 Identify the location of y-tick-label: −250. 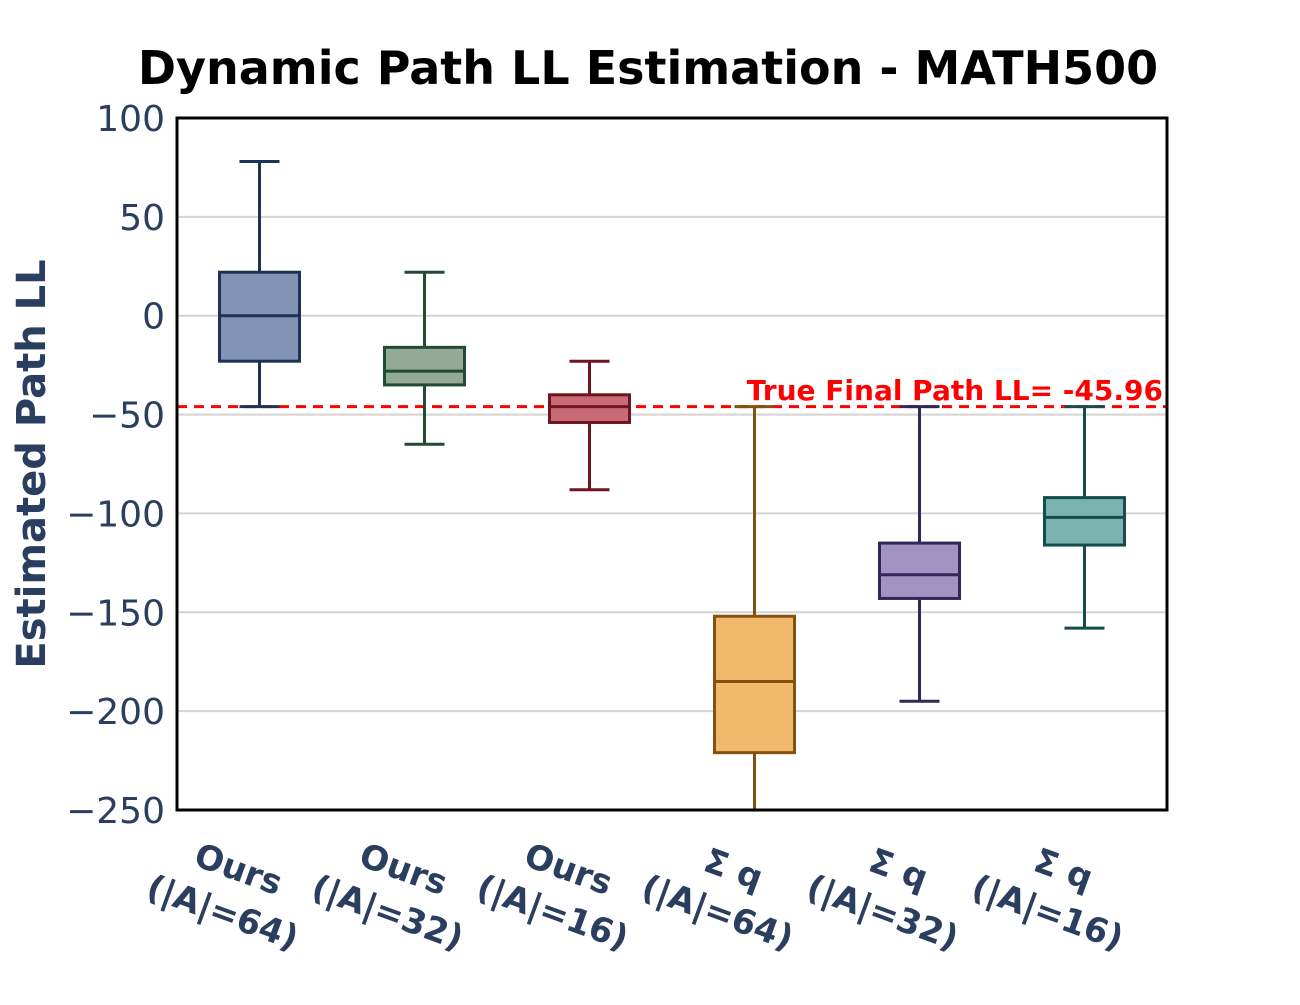
(115, 811).